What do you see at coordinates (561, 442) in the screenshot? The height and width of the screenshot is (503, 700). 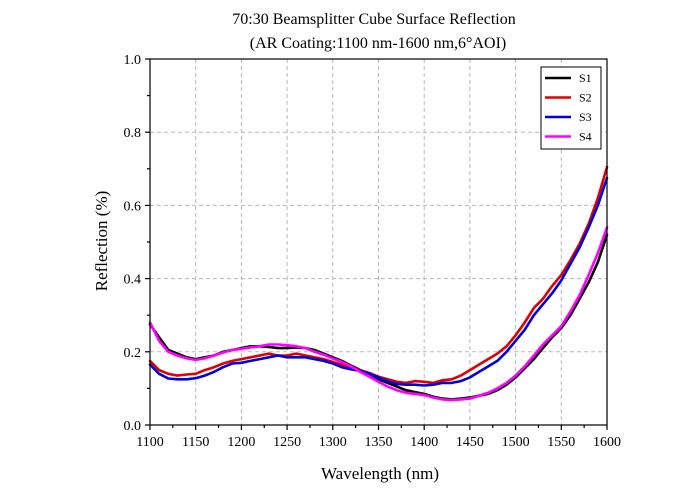 I see `x-tick-label: 1550` at bounding box center [561, 442].